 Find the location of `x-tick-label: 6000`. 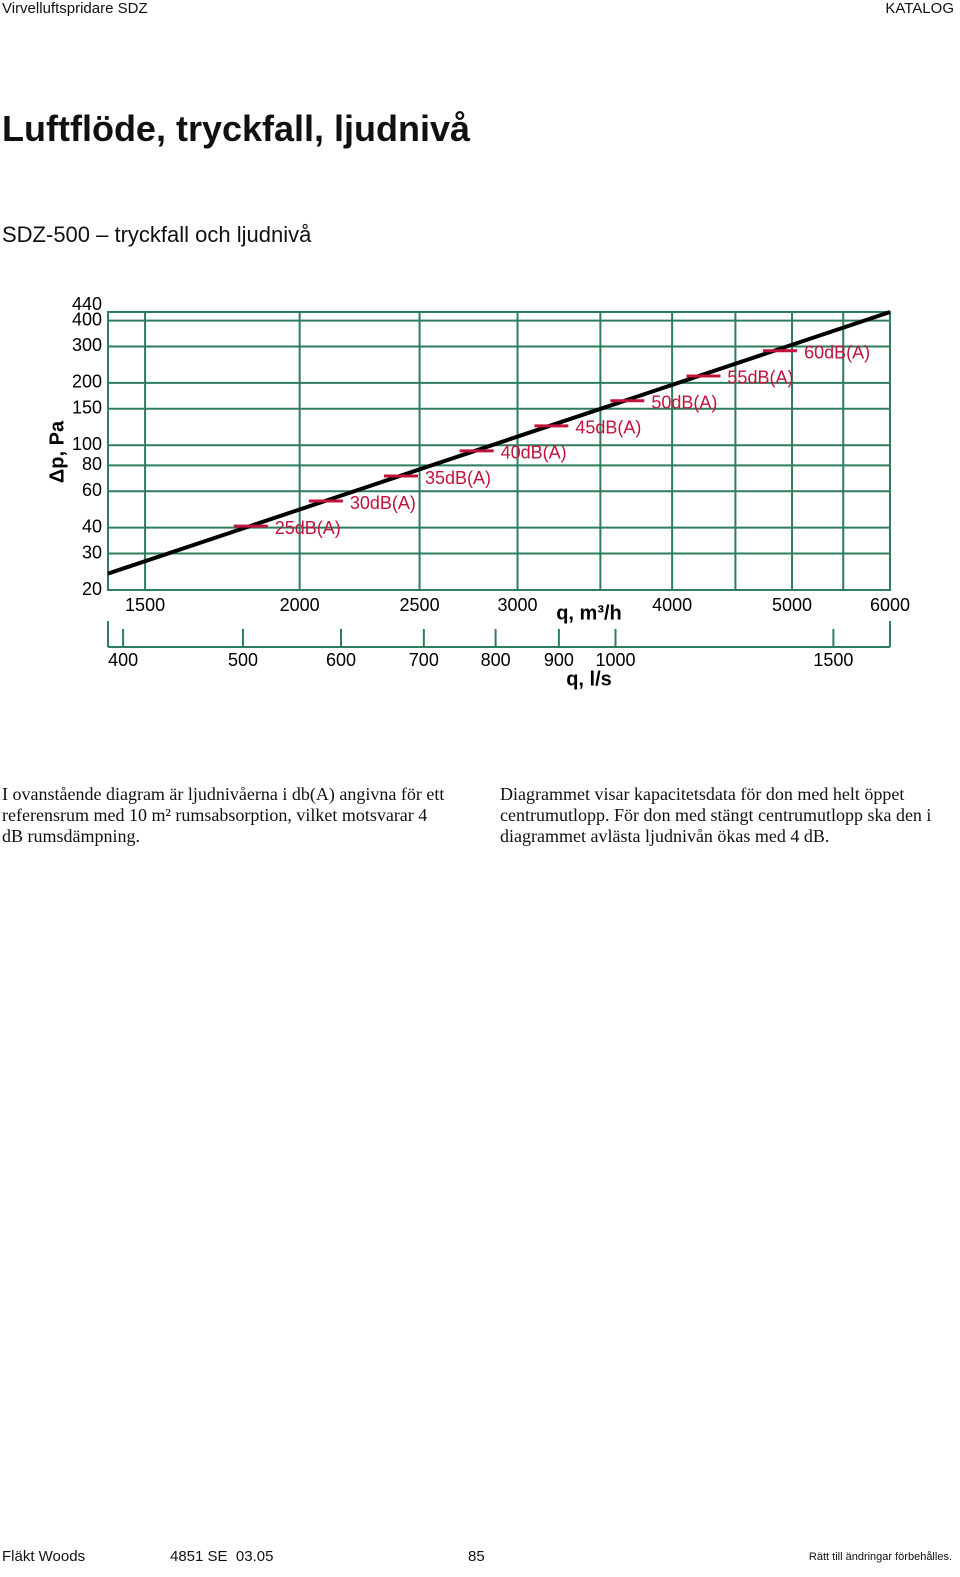

x-tick-label: 6000 is located at coordinates (890, 605).